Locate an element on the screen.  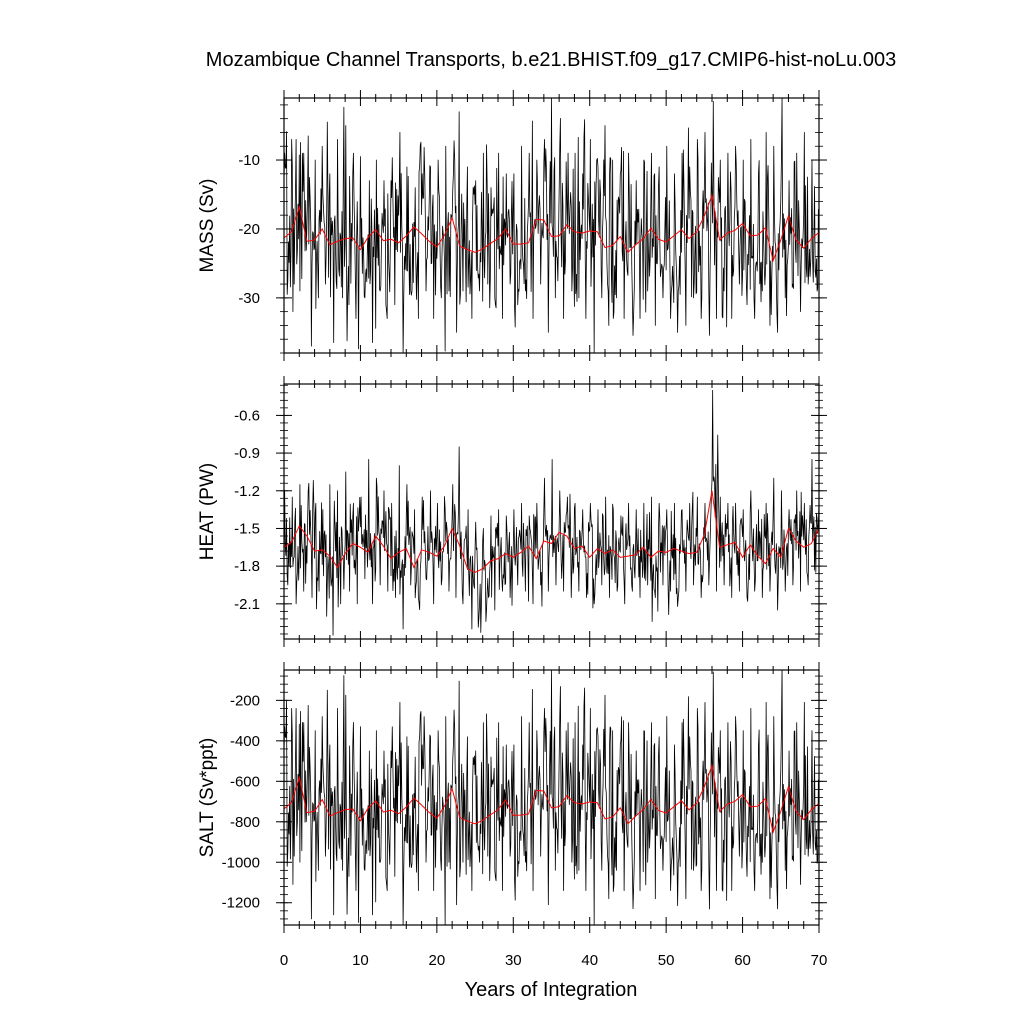
mass-frame is located at coordinates (551, 225).